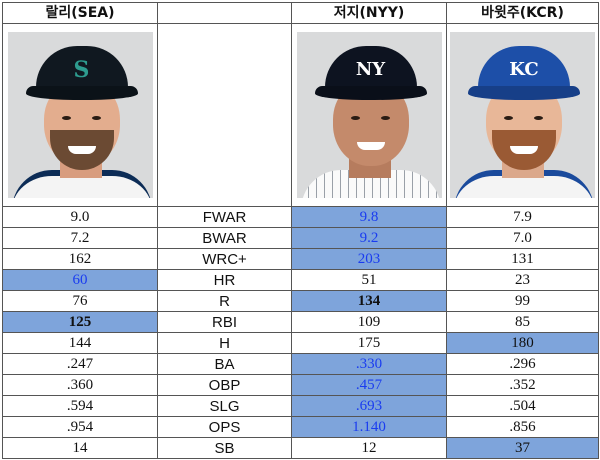 Image resolution: width=600 pixels, height=460 pixels. Describe the element at coordinates (524, 69) in the screenshot. I see `cap-logo: KC` at that location.